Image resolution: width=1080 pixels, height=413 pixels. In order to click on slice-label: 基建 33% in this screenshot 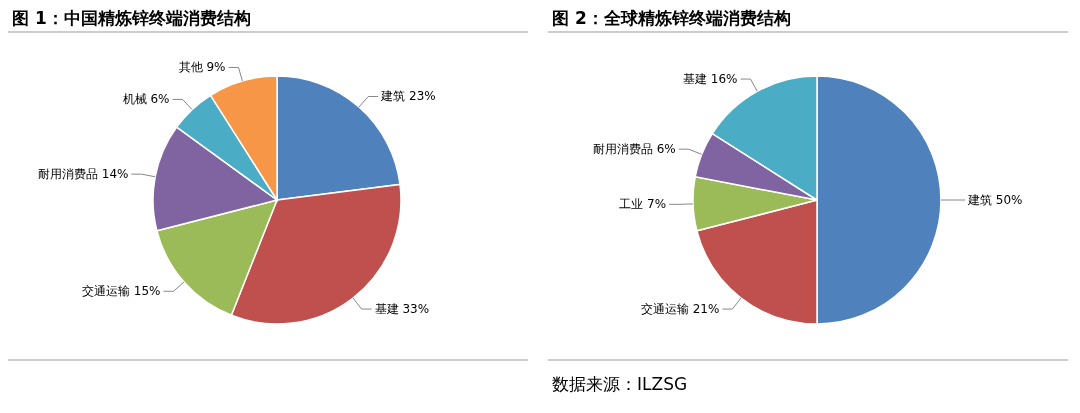, I will do `click(402, 309)`.